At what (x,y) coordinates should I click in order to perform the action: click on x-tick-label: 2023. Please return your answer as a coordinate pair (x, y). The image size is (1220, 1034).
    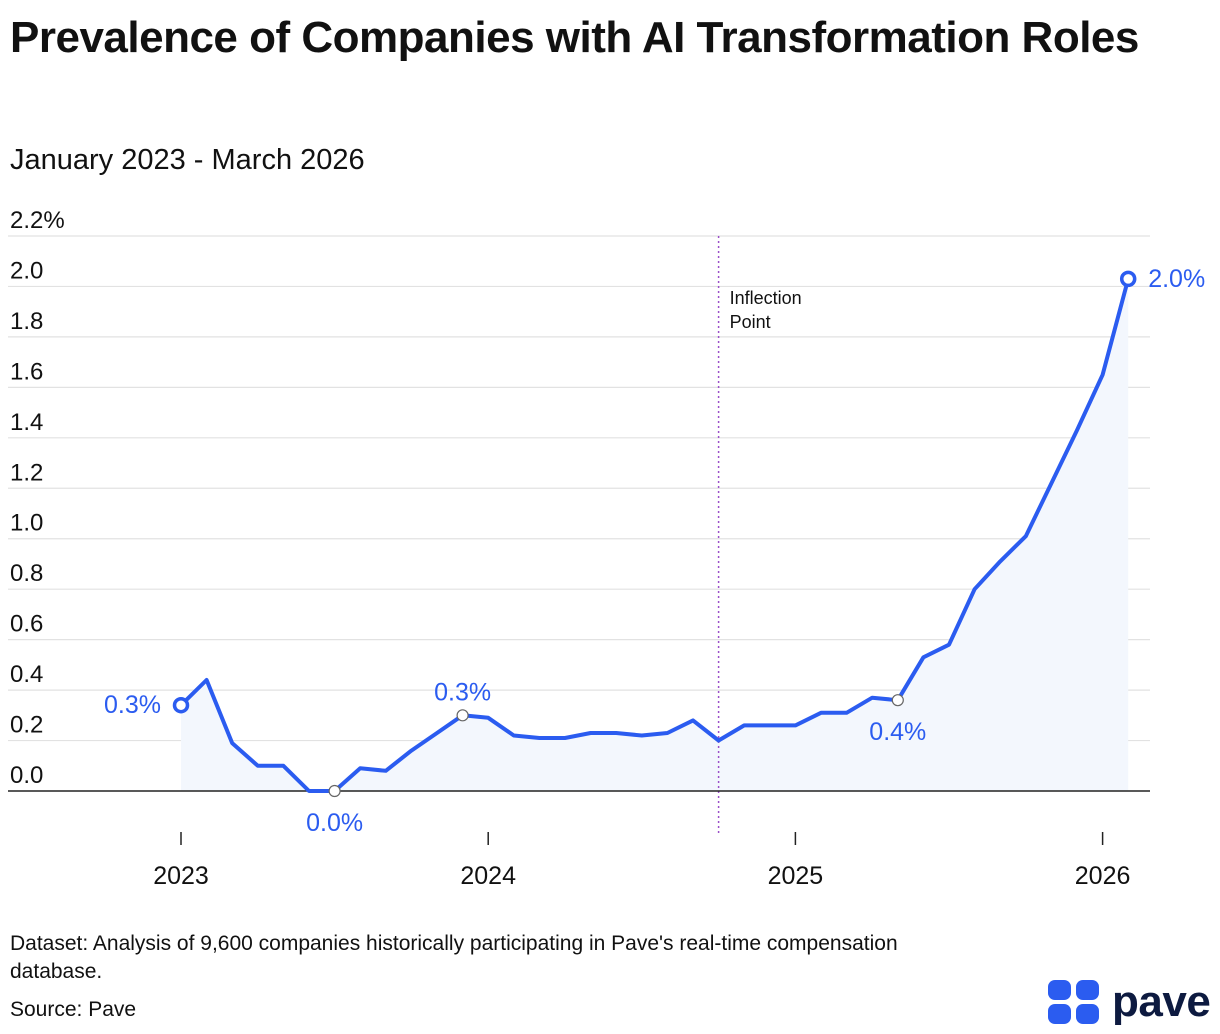
    Looking at the image, I should click on (181, 876).